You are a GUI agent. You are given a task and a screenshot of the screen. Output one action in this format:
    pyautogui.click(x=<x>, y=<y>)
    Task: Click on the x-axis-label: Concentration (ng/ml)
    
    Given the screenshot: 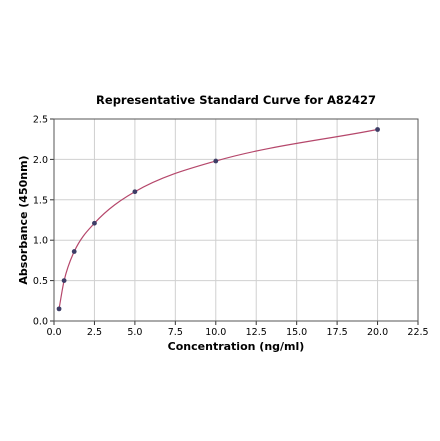 What is the action you would take?
    pyautogui.click(x=236, y=346)
    